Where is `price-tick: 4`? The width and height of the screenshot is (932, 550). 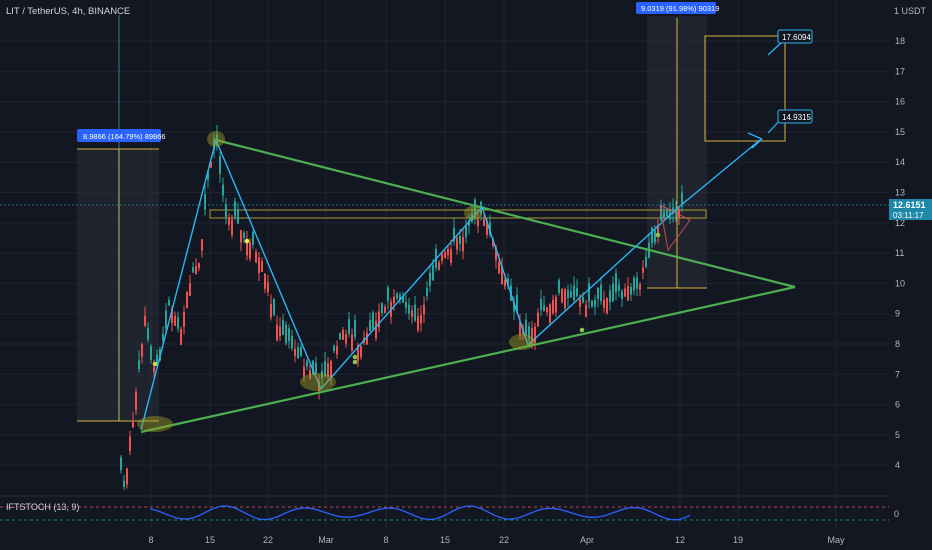
price-tick: 4 is located at coordinates (897, 465).